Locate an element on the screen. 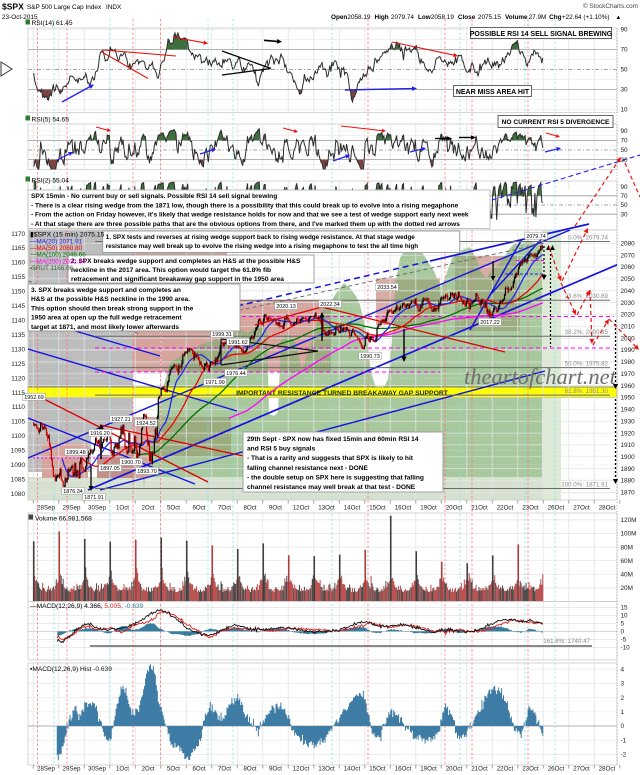 The width and height of the screenshot is (640, 775). svg-text: 1170 is located at coordinates (18, 234).